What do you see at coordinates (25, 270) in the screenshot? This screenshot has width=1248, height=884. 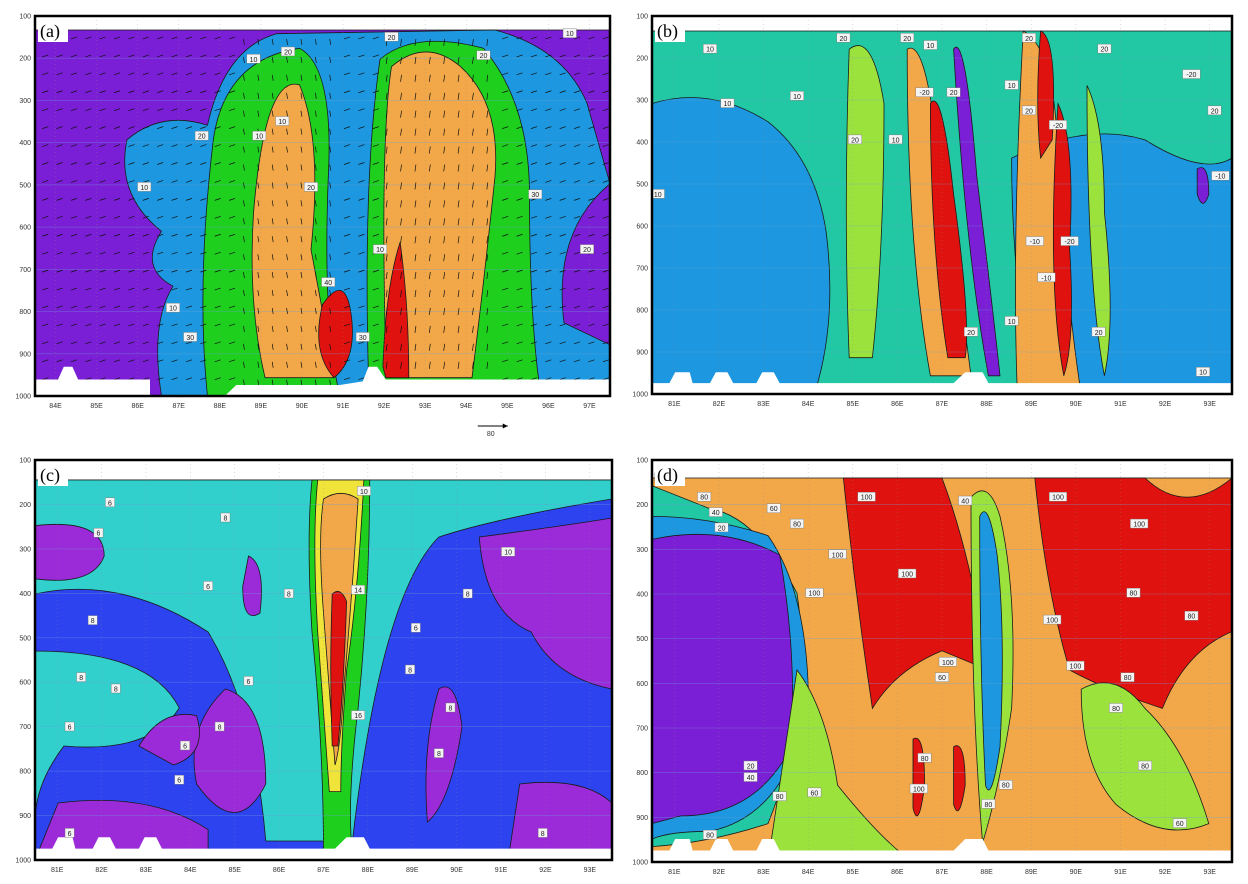 I see `y-tick-label: 700` at bounding box center [25, 270].